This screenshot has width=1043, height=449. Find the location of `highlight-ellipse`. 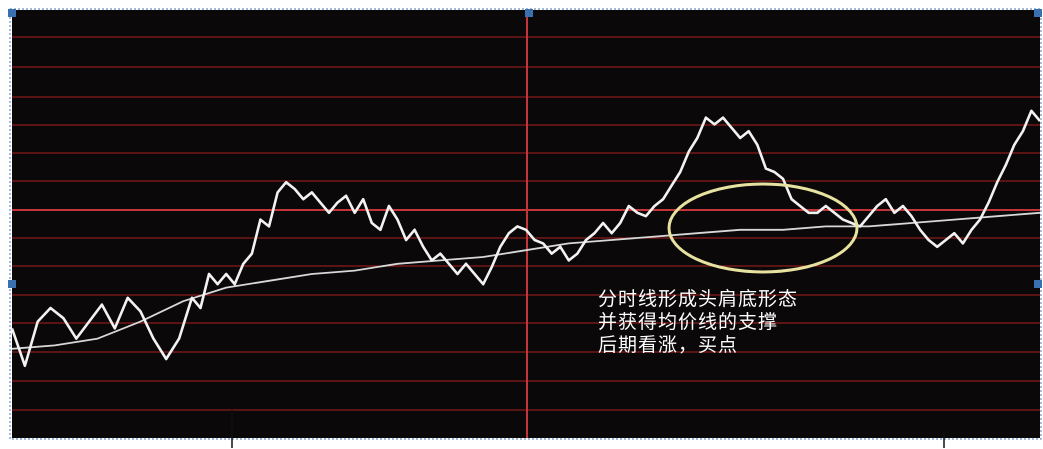

highlight-ellipse is located at coordinates (763, 228).